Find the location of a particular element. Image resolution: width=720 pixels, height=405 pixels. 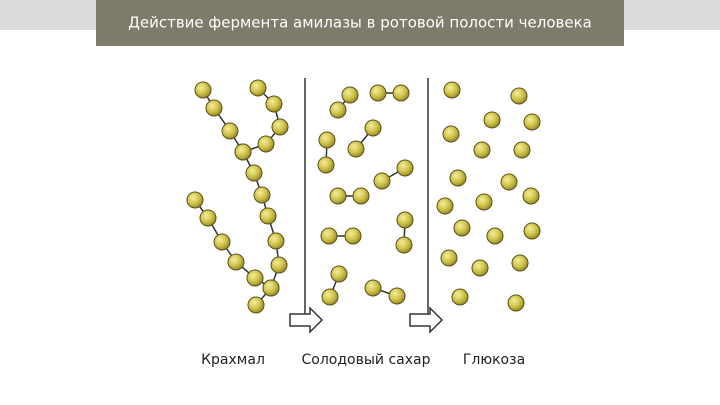

title-box is located at coordinates (360, 23).